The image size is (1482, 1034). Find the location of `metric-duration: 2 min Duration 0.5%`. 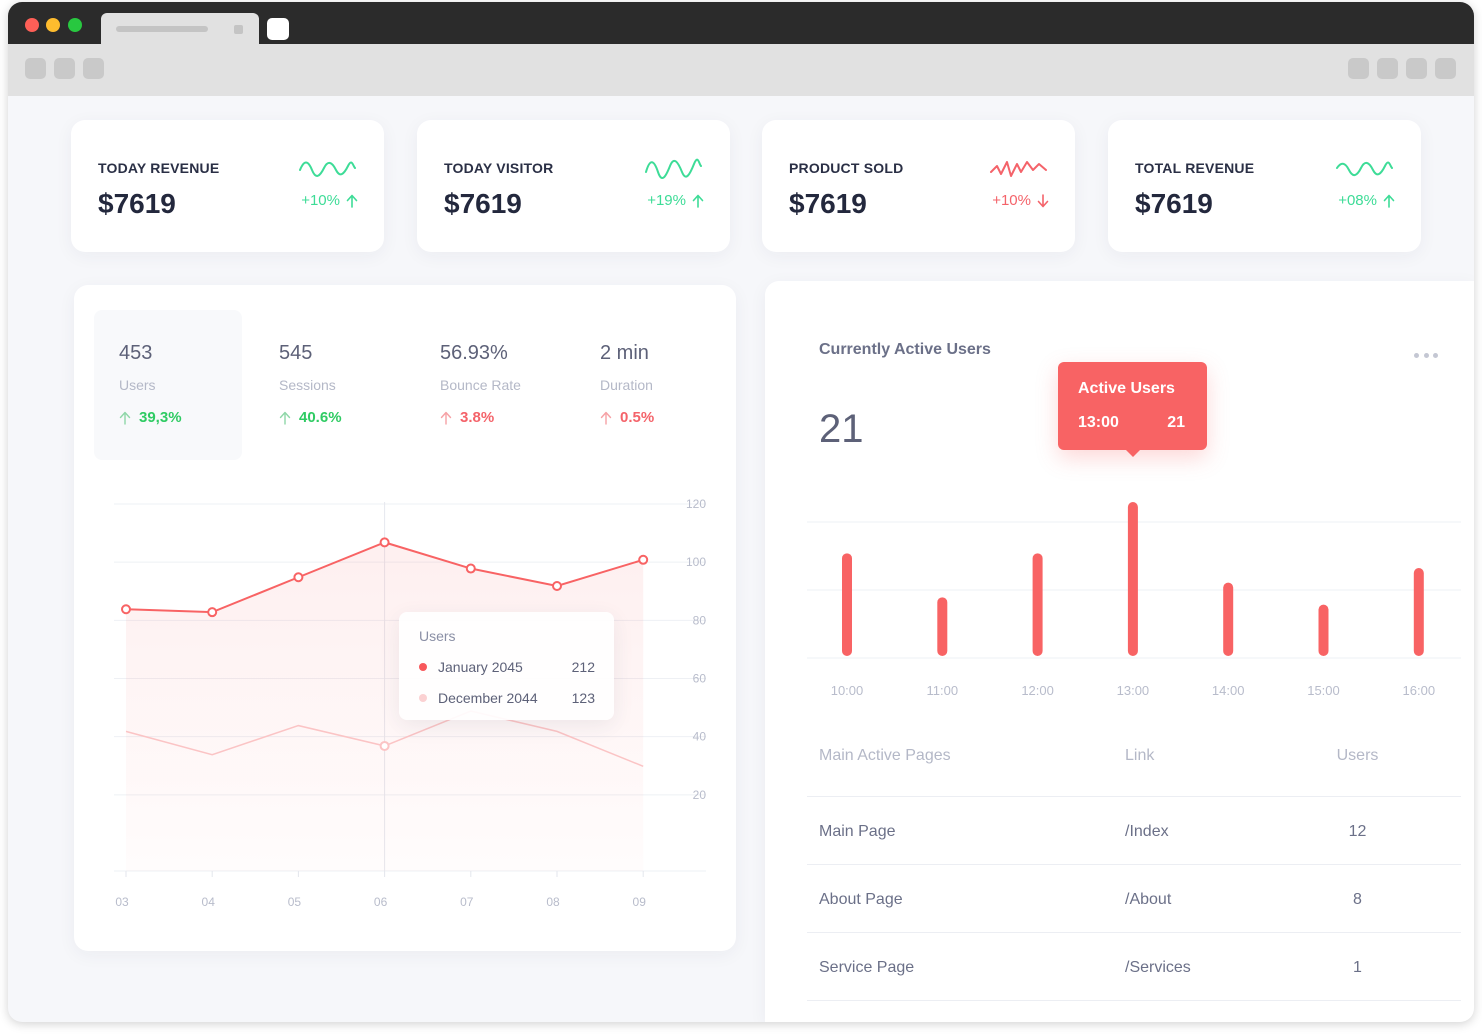

metric-duration: 2 min Duration 0.5% is located at coordinates (627, 384).